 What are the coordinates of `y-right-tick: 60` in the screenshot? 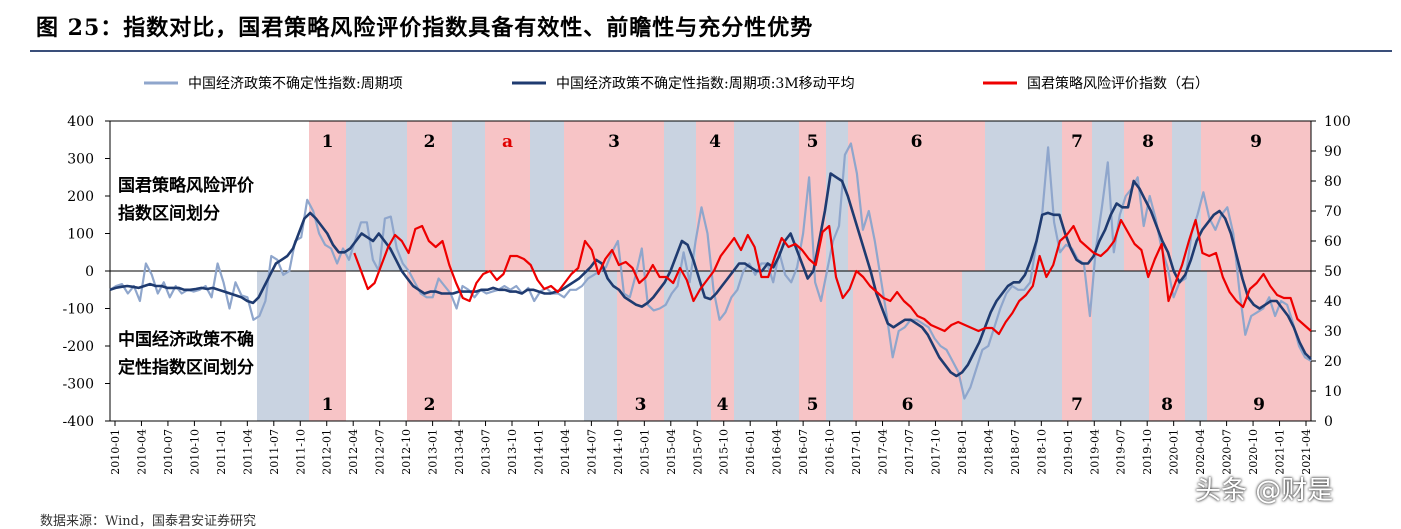 It's located at (1333, 242).